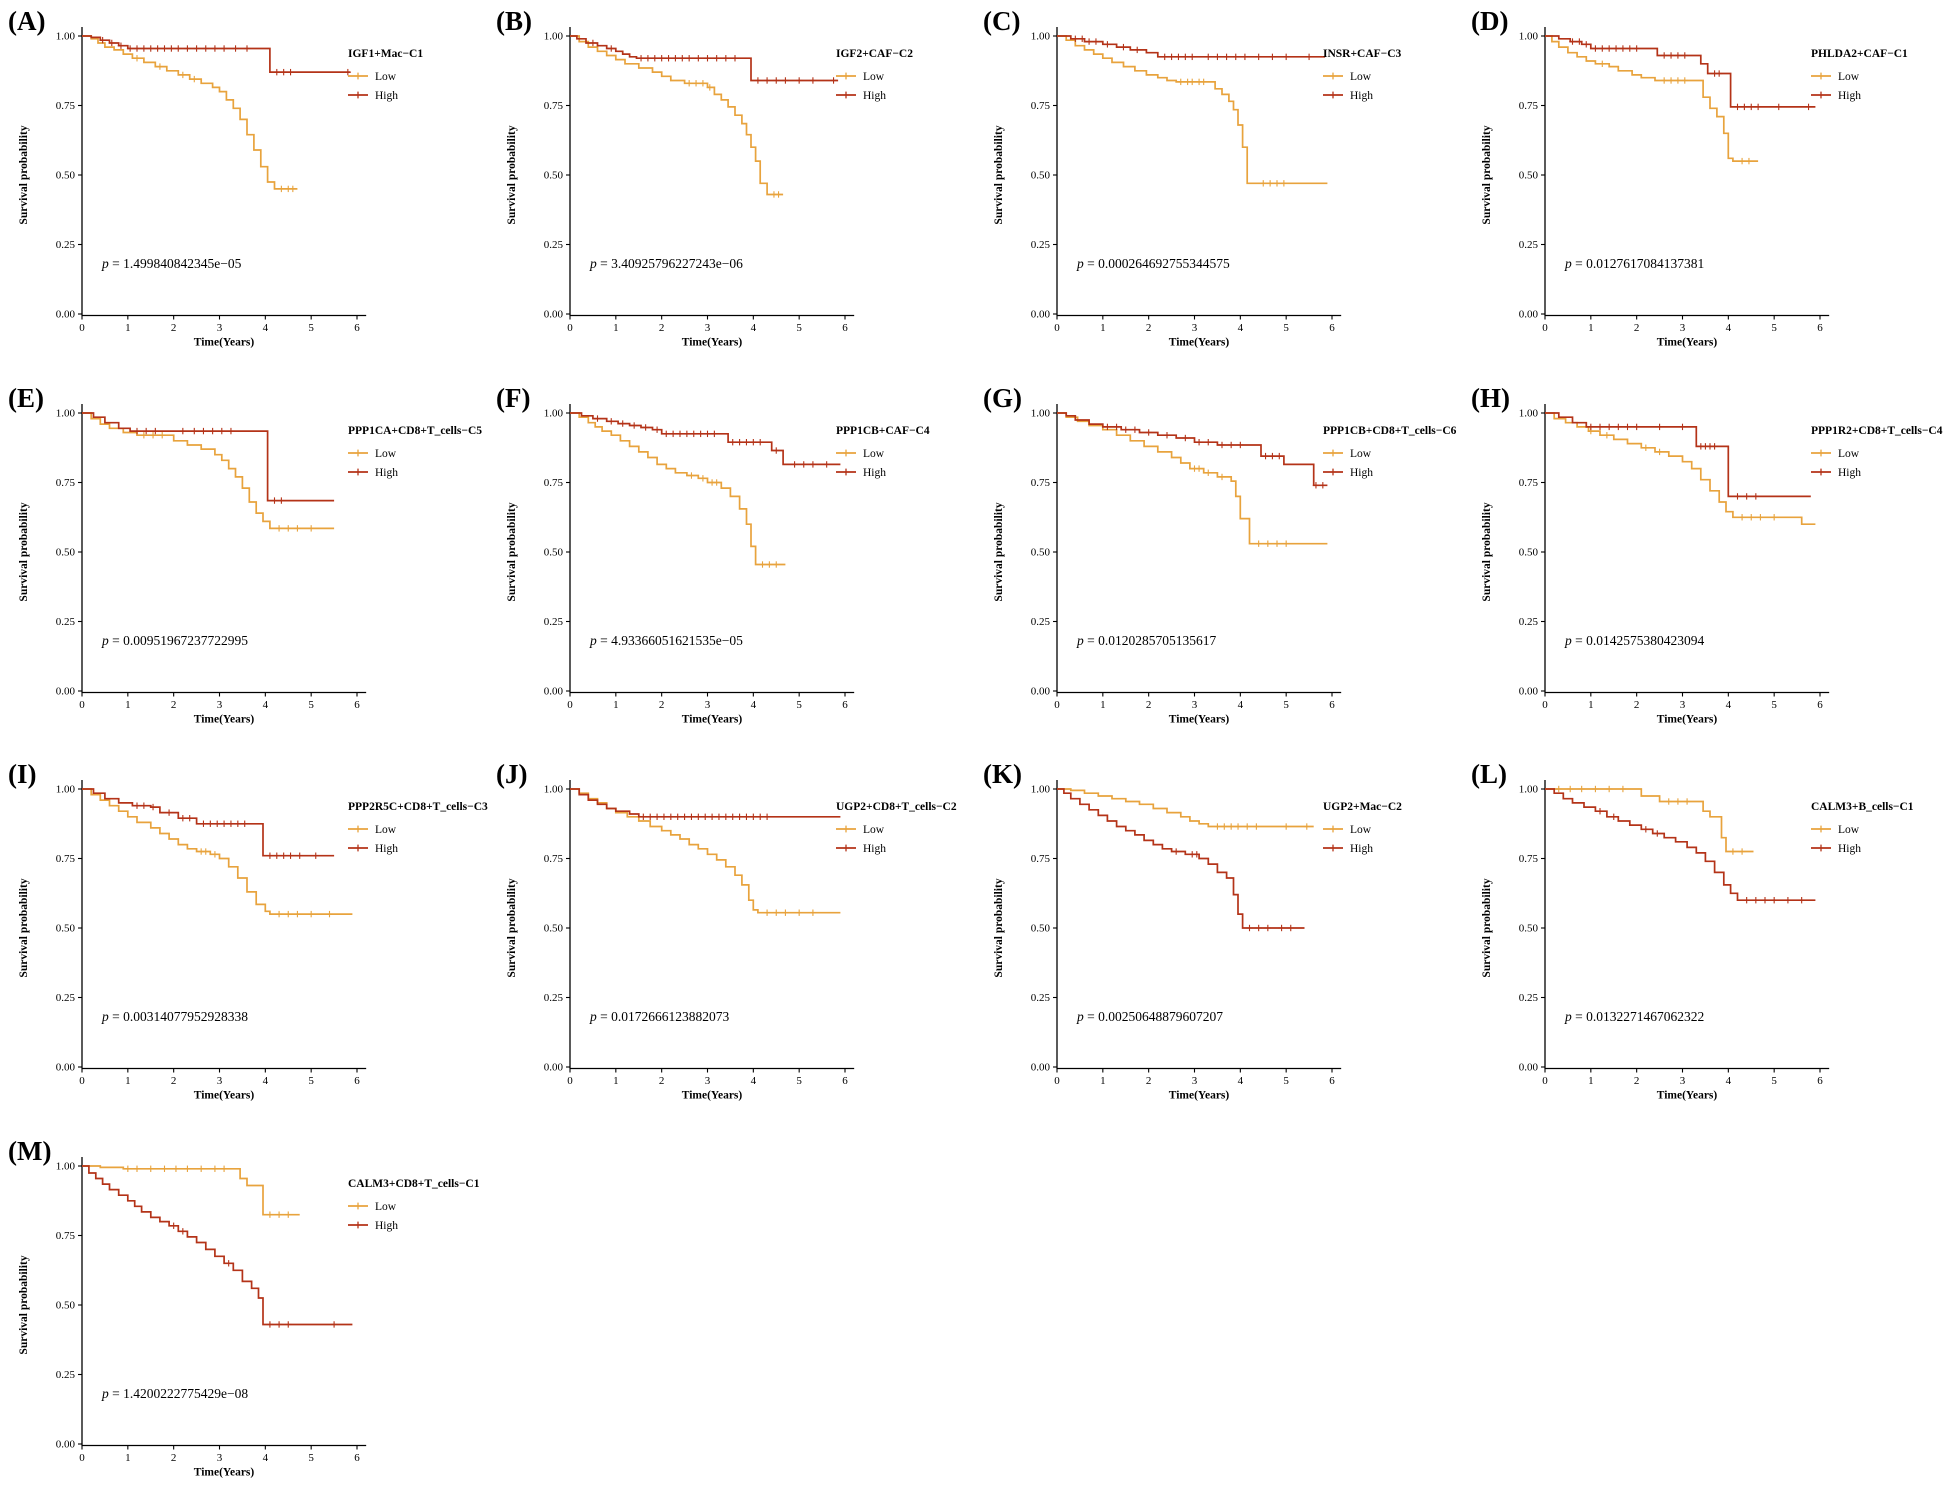 This screenshot has height=1506, width=1950. Describe the element at coordinates (26, 398) in the screenshot. I see `panel-label: (E)` at that location.